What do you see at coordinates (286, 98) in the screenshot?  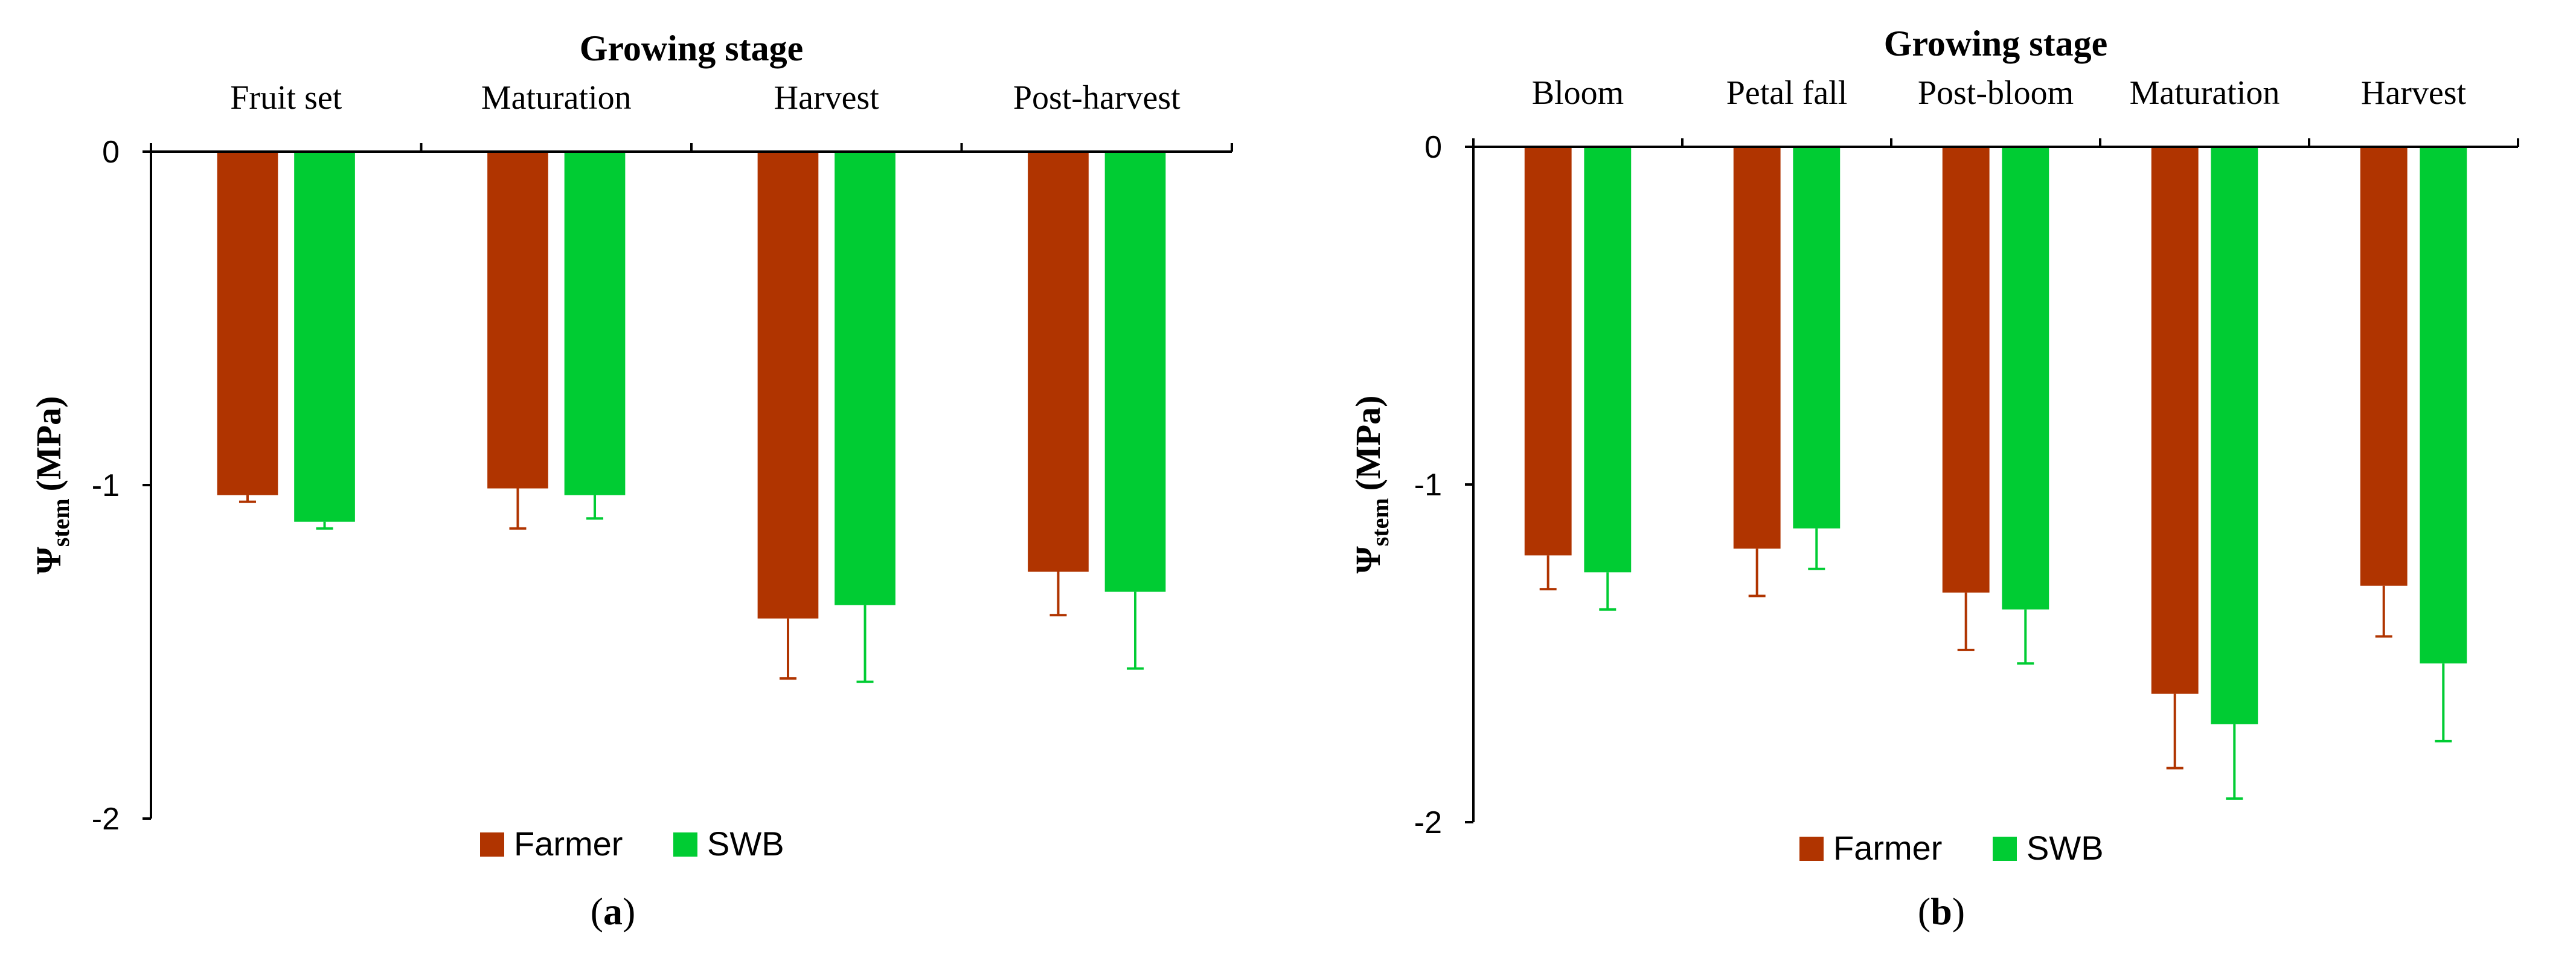 I see `category-label: Fruit set` at bounding box center [286, 98].